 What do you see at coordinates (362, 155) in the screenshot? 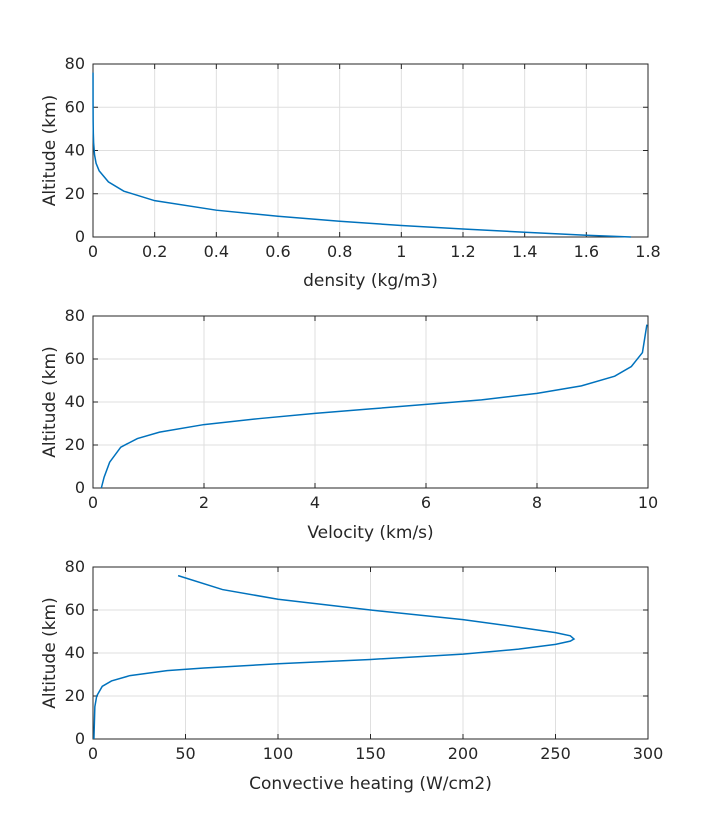
I see `density-series-line` at bounding box center [362, 155].